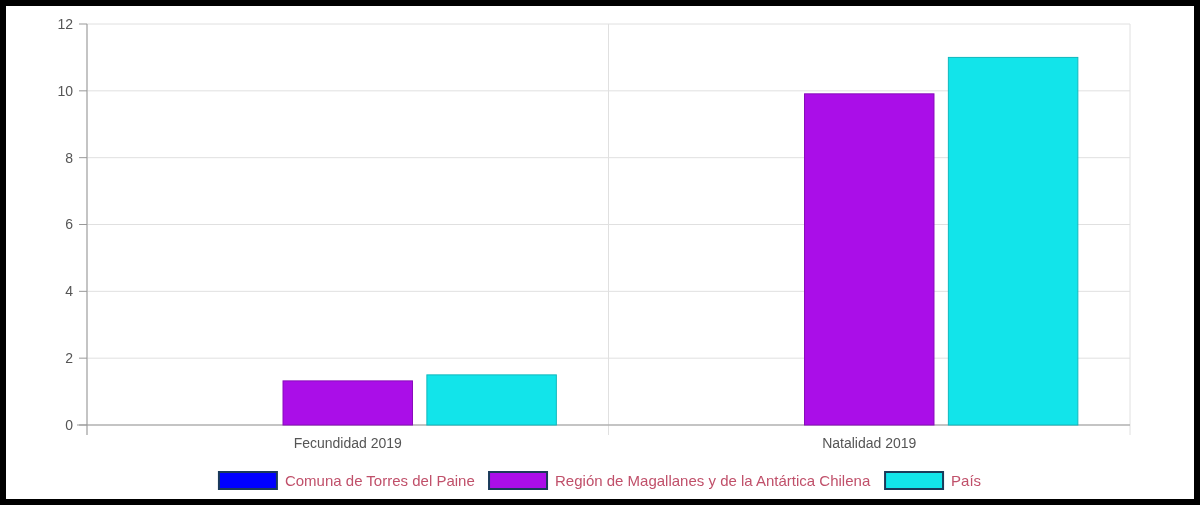 This screenshot has height=505, width=1200. Describe the element at coordinates (713, 480) in the screenshot. I see `legend-label: Región de Magallanes y de la Antártica Chilena` at that location.